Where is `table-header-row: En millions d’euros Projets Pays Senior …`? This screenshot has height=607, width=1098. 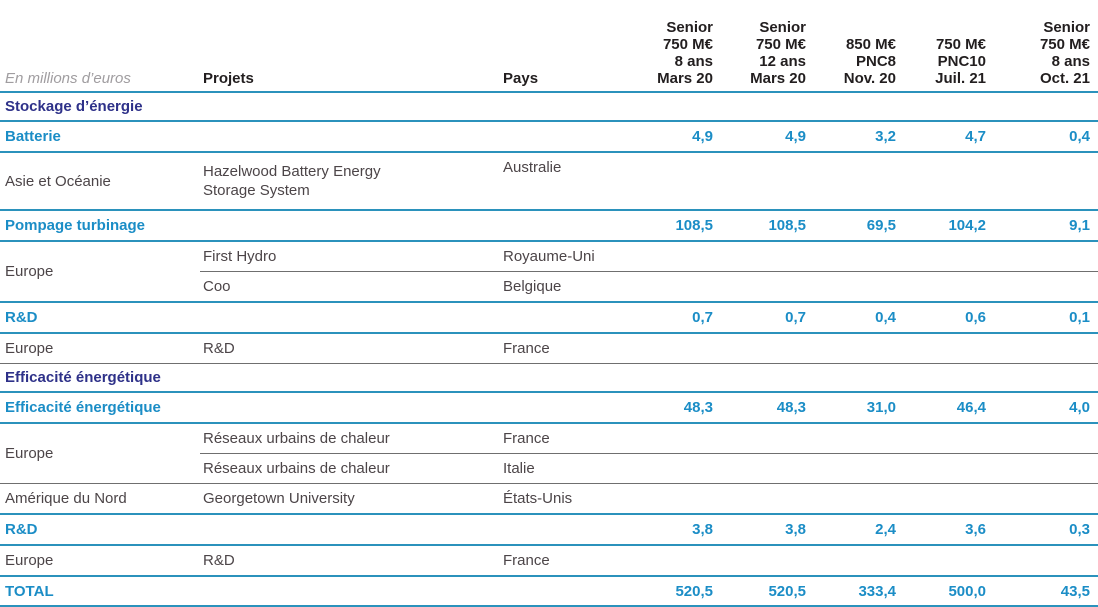 table-header-row: En millions d’euros Projets Pays Senior … is located at coordinates (549, 47).